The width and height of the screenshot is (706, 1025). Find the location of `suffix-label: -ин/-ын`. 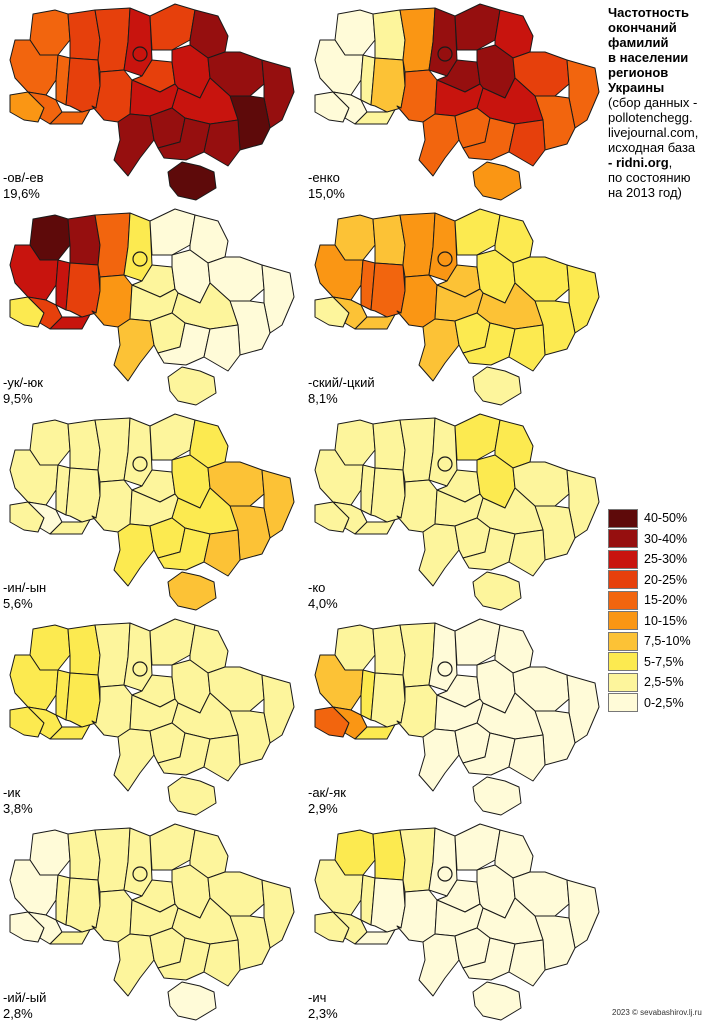

suffix-label: -ин/-ын is located at coordinates (25, 587).